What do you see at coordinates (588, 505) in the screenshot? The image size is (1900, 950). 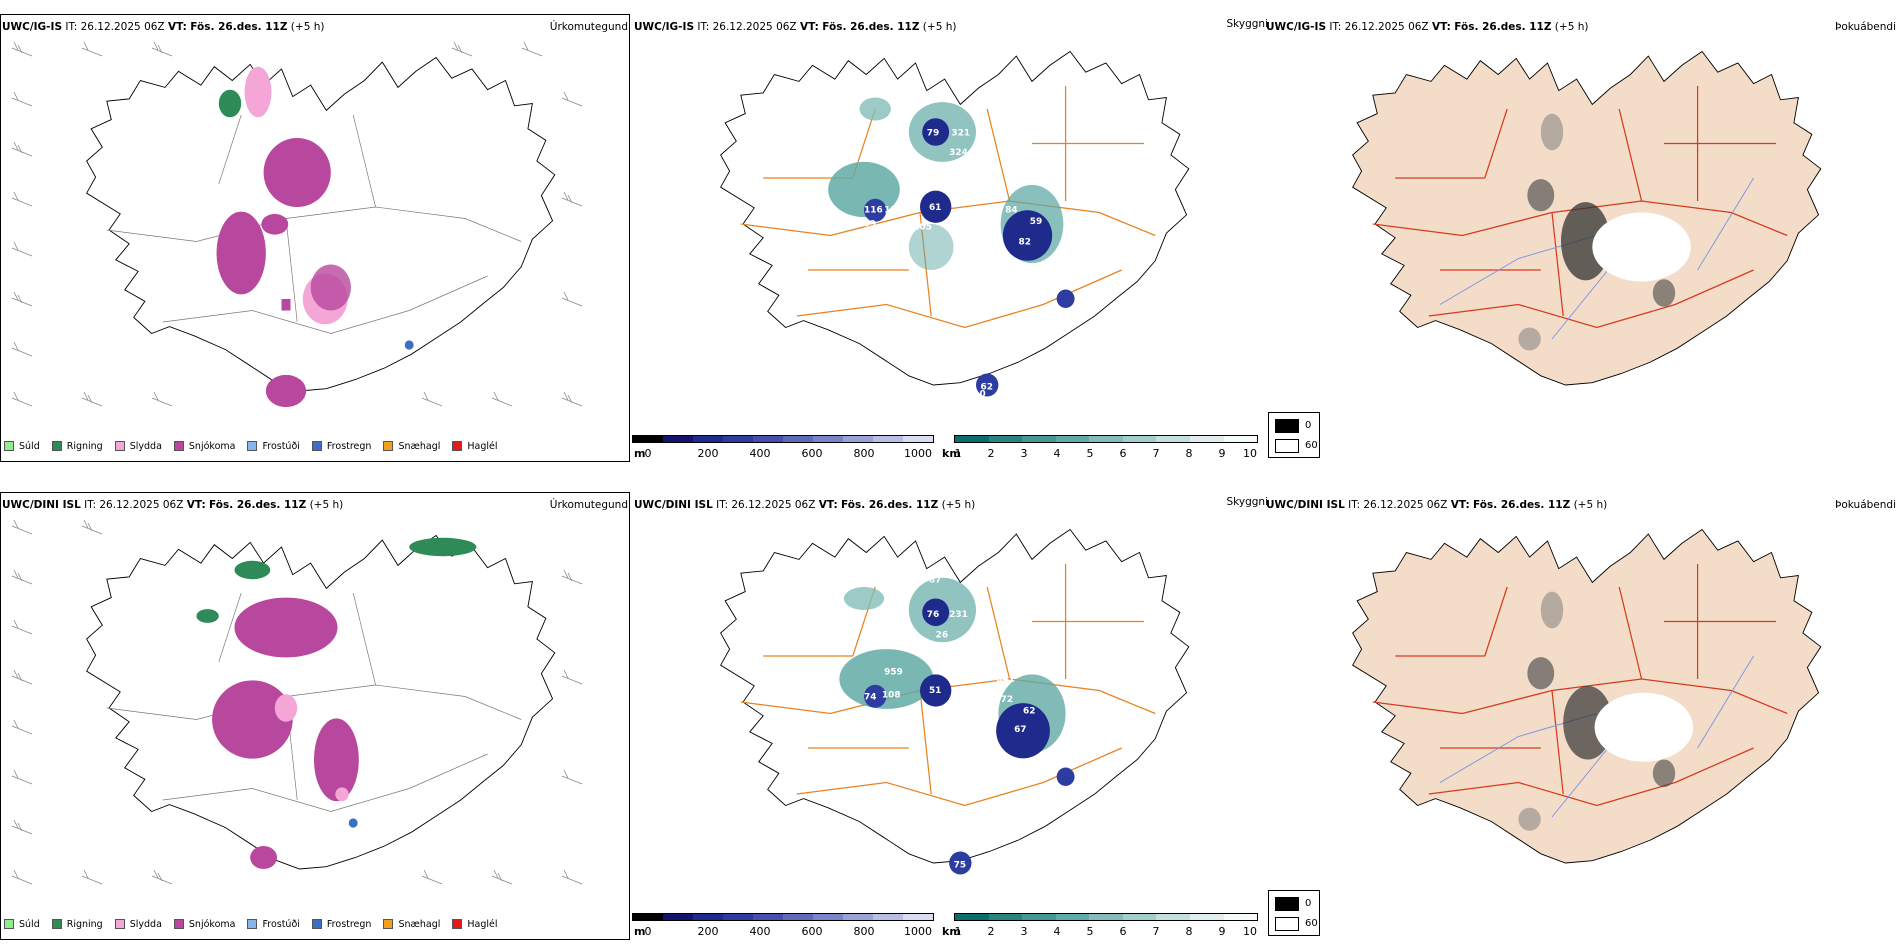 I see `precip-panel-label: Úrkomutegund` at bounding box center [588, 505].